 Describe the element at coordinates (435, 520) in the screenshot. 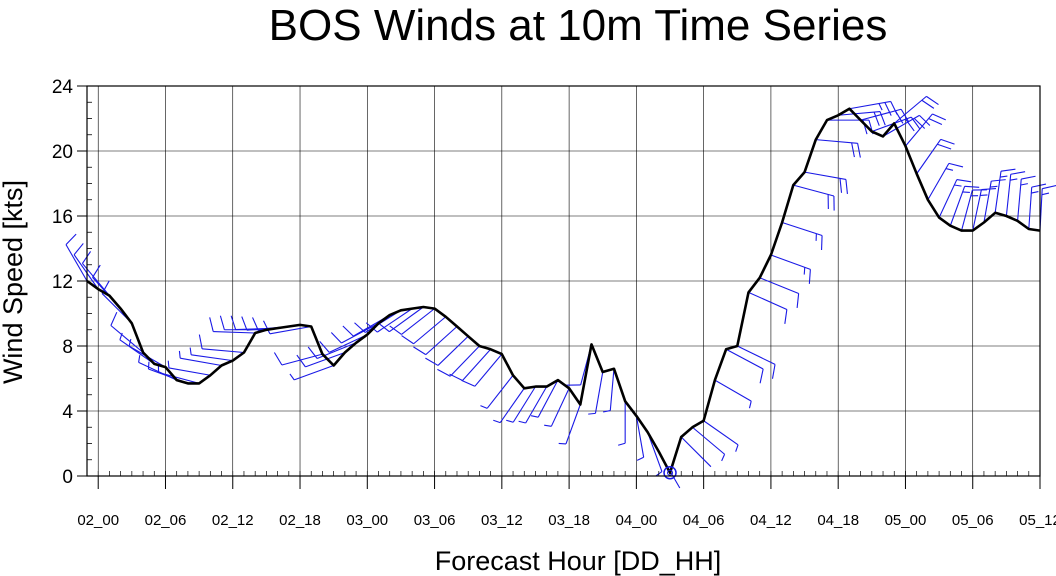

I see `x-tick-label: 03_06` at that location.